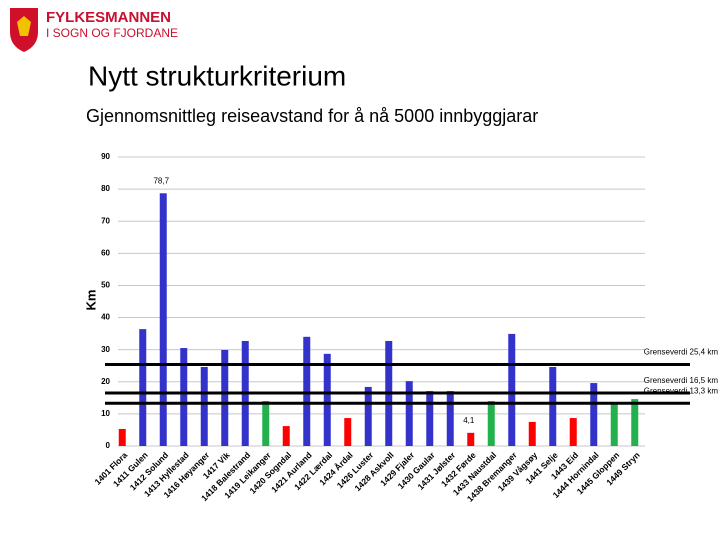 Image resolution: width=720 pixels, height=540 pixels. I want to click on y-tick-label: 50, so click(105, 285).